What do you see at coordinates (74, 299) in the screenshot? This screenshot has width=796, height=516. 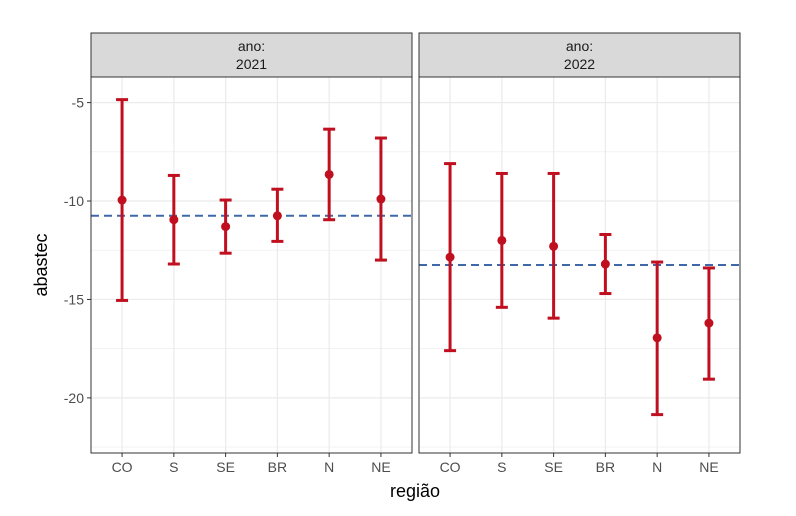 I see `y-tick-label: -15` at bounding box center [74, 299].